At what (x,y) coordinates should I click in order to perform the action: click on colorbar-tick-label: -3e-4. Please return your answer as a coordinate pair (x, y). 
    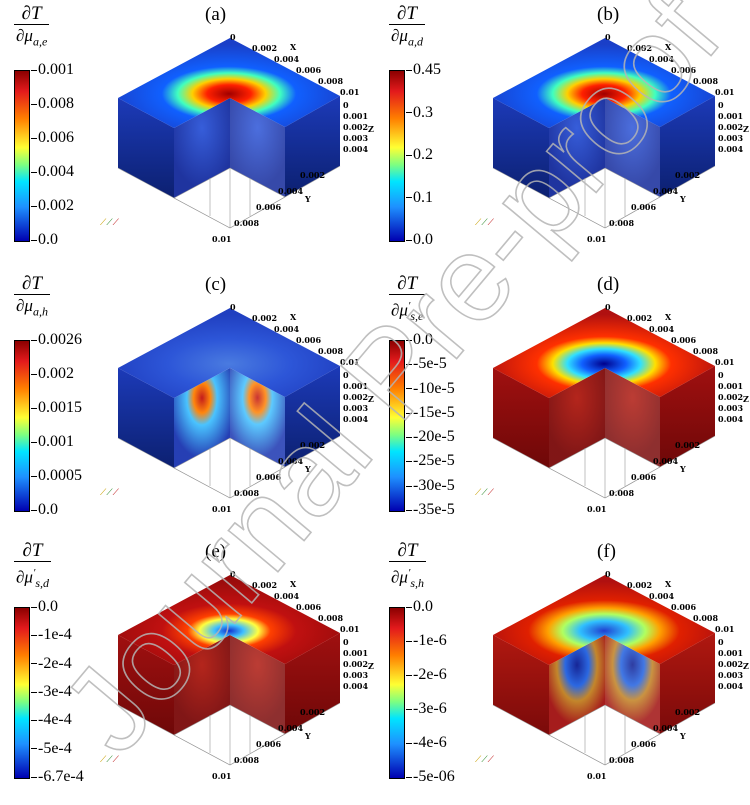
    Looking at the image, I should click on (51, 692).